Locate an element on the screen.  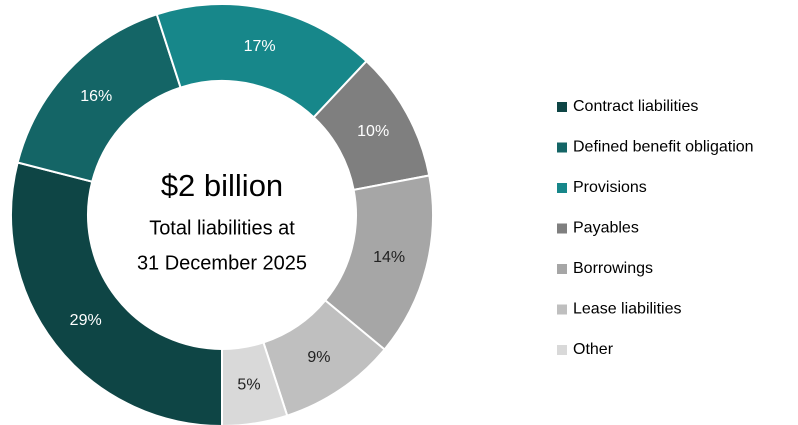
legend-label: Lease liabilities is located at coordinates (627, 309).